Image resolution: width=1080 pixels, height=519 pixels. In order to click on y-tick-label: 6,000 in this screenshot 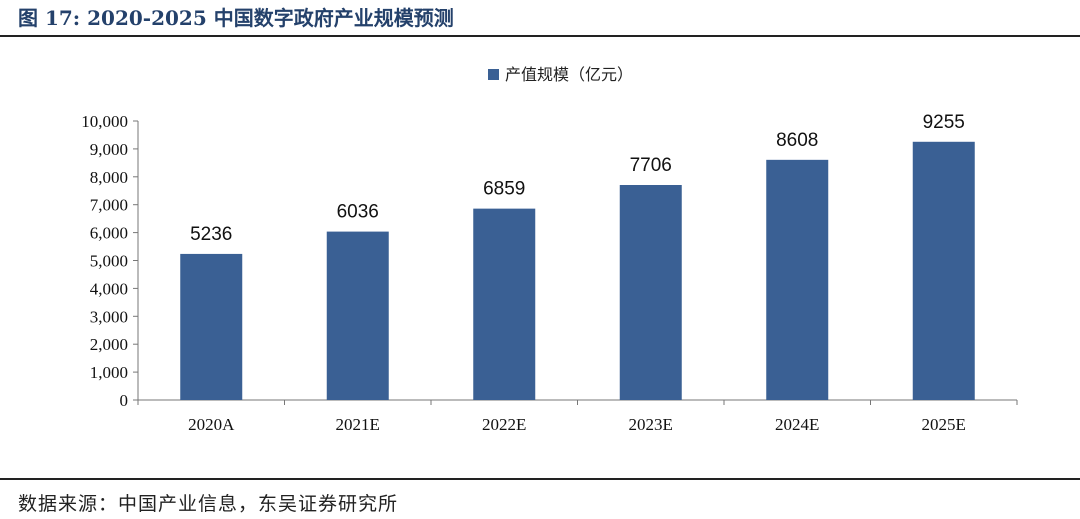, I will do `click(109, 233)`.